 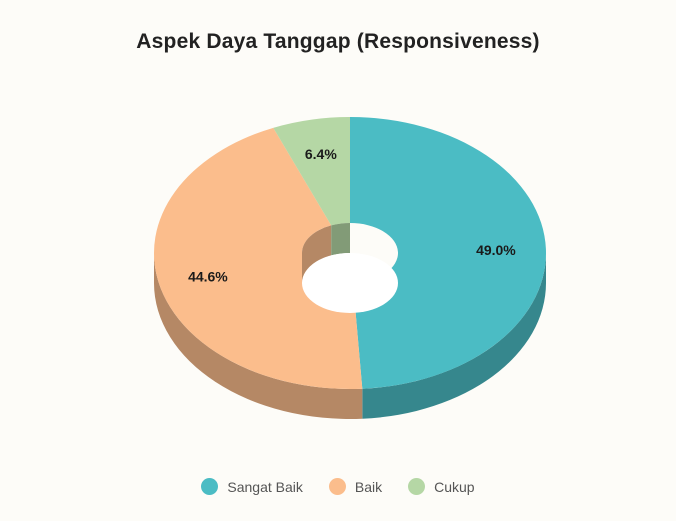 I want to click on chart-legend: Sangat Baik Baik Cukup, so click(x=338, y=486).